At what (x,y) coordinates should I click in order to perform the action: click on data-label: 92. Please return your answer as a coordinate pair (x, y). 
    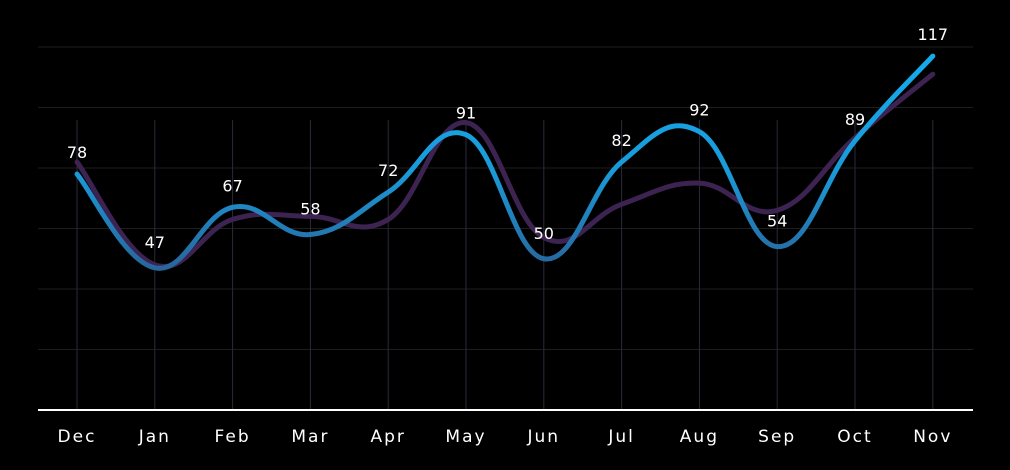
    Looking at the image, I should click on (699, 110).